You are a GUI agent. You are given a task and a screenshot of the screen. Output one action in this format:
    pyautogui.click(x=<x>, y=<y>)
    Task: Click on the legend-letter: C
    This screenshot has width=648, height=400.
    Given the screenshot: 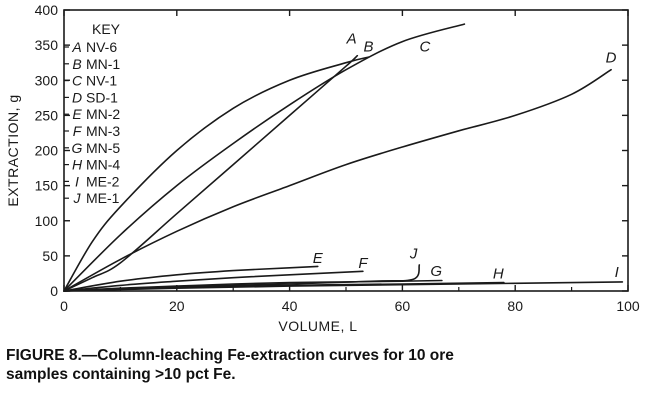 What is the action you would take?
    pyautogui.click(x=77, y=81)
    